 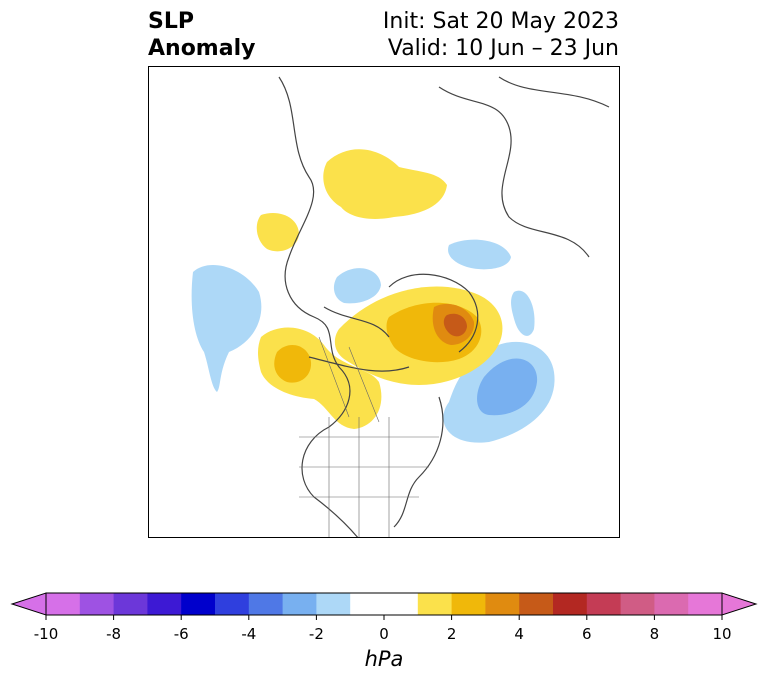 I want to click on anomaly-low-pacific, so click(x=226, y=328).